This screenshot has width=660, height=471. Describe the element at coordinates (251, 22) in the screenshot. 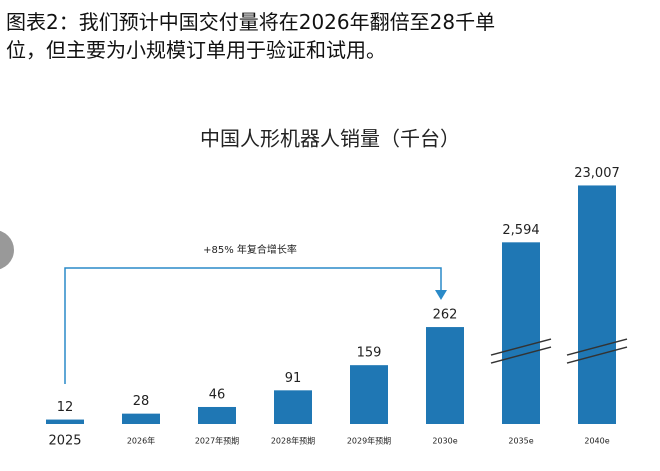

I see `caption-line: 图表2：我们预计中国交付量将在2026年翻倍至28千单` at that location.